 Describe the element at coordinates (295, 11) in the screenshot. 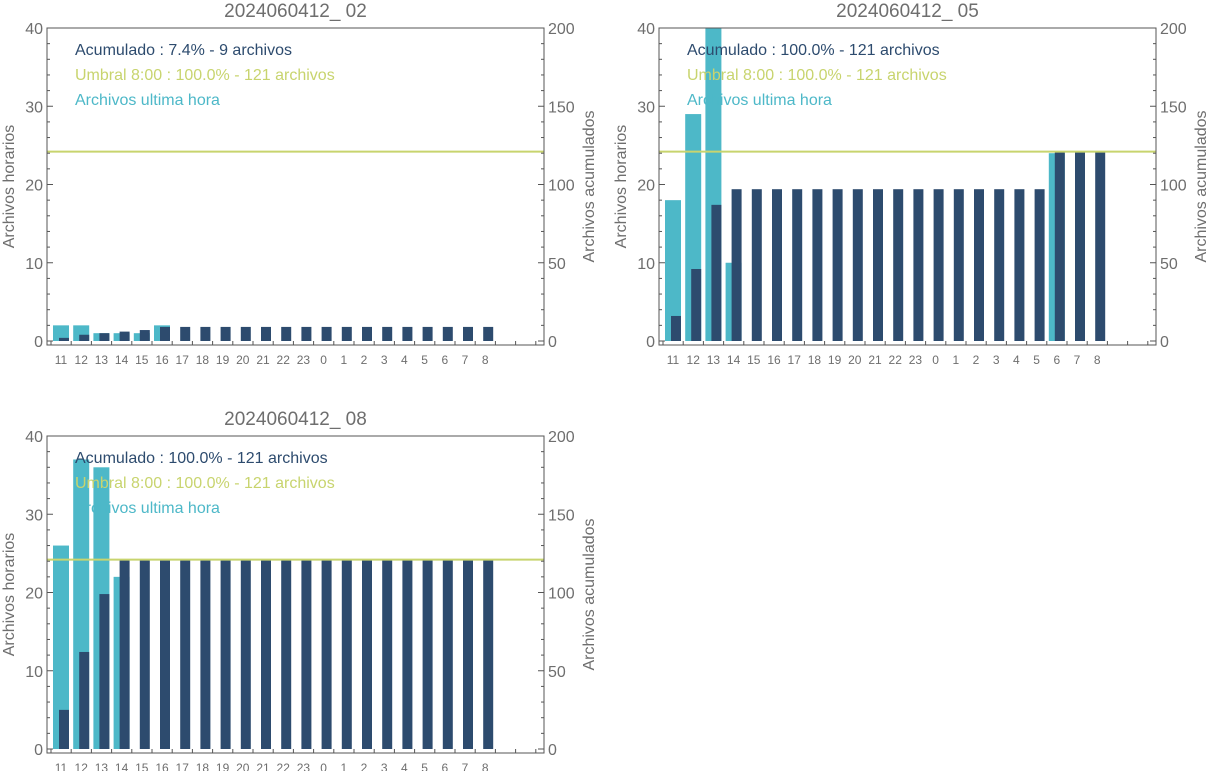

I see `chart-title: 2024060412_ 02` at that location.